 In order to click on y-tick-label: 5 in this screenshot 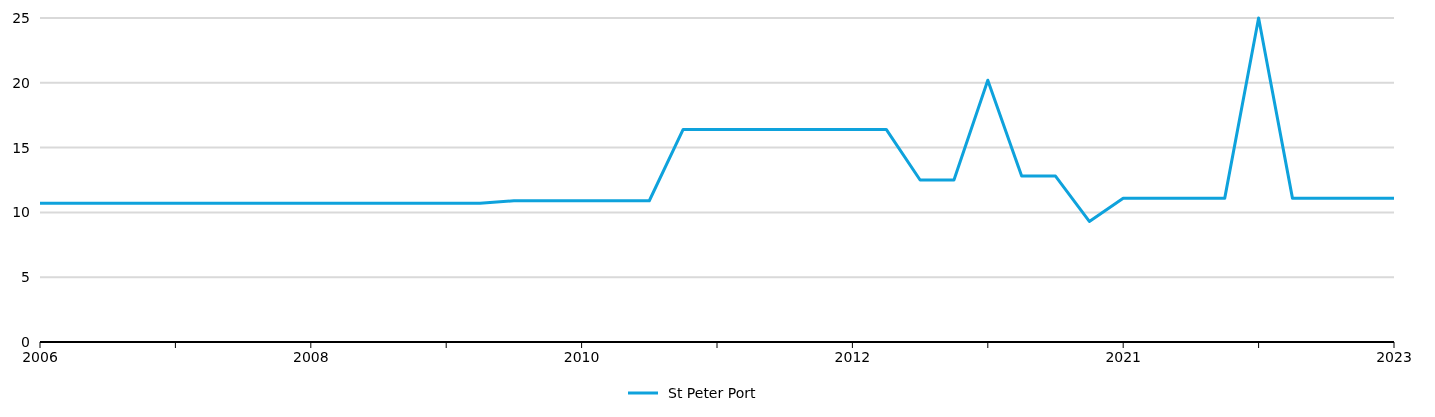, I will do `click(25, 277)`.